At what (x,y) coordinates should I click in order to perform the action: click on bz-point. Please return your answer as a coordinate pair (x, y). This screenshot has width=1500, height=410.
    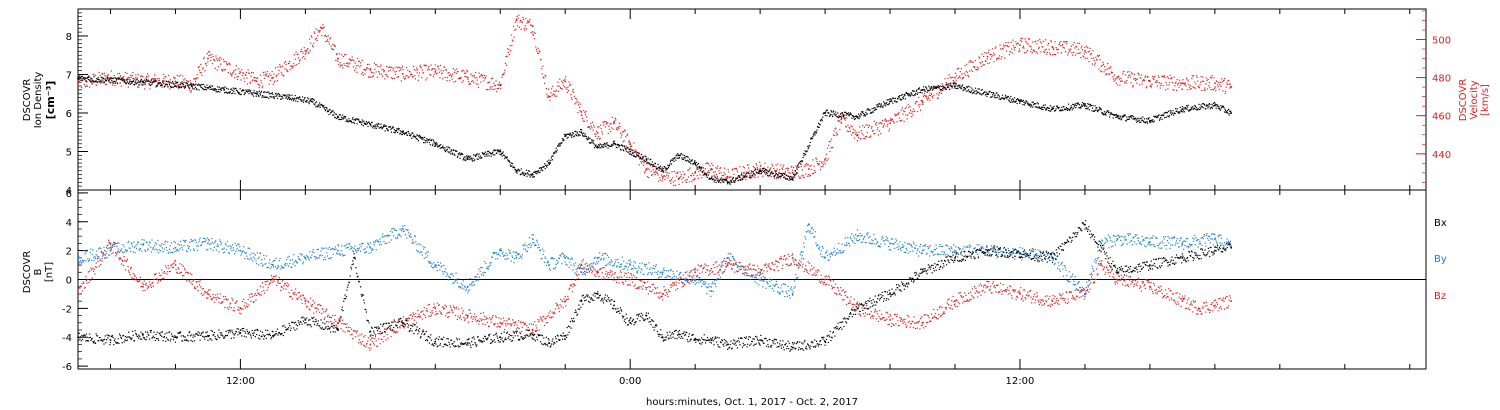
    Looking at the image, I should click on (1215, 305).